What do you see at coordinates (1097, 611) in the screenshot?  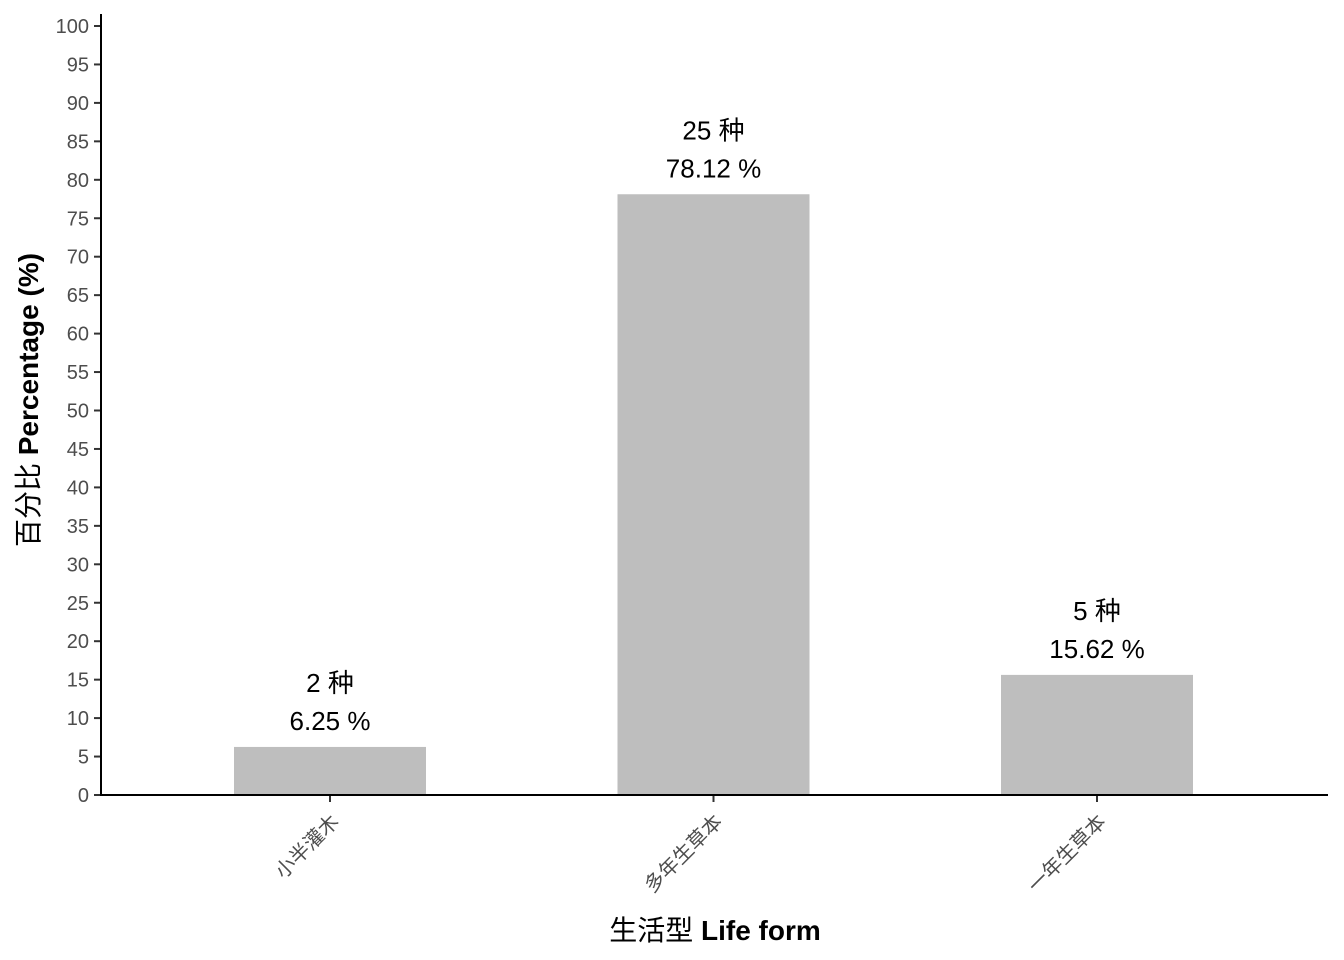 I see `data-label-count: 5 种` at bounding box center [1097, 611].